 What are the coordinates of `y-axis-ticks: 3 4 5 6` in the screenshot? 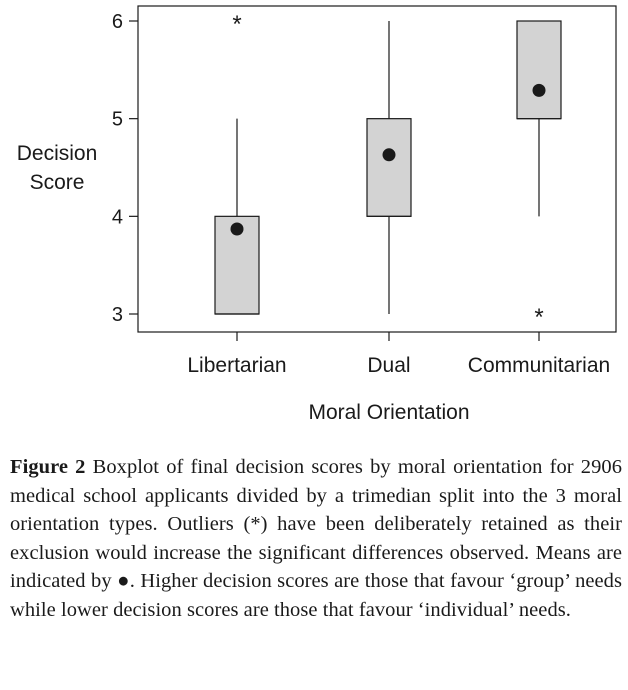 It's located at (125, 168).